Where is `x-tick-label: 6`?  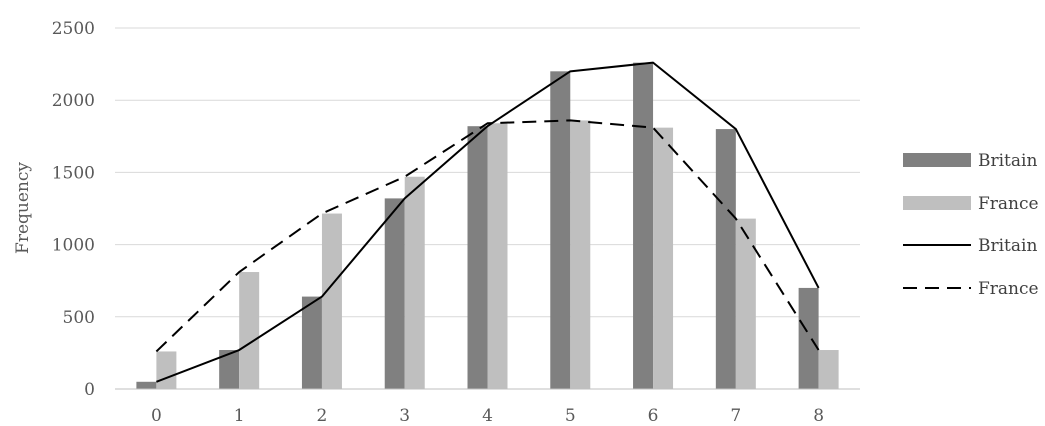 x-tick-label: 6 is located at coordinates (653, 416).